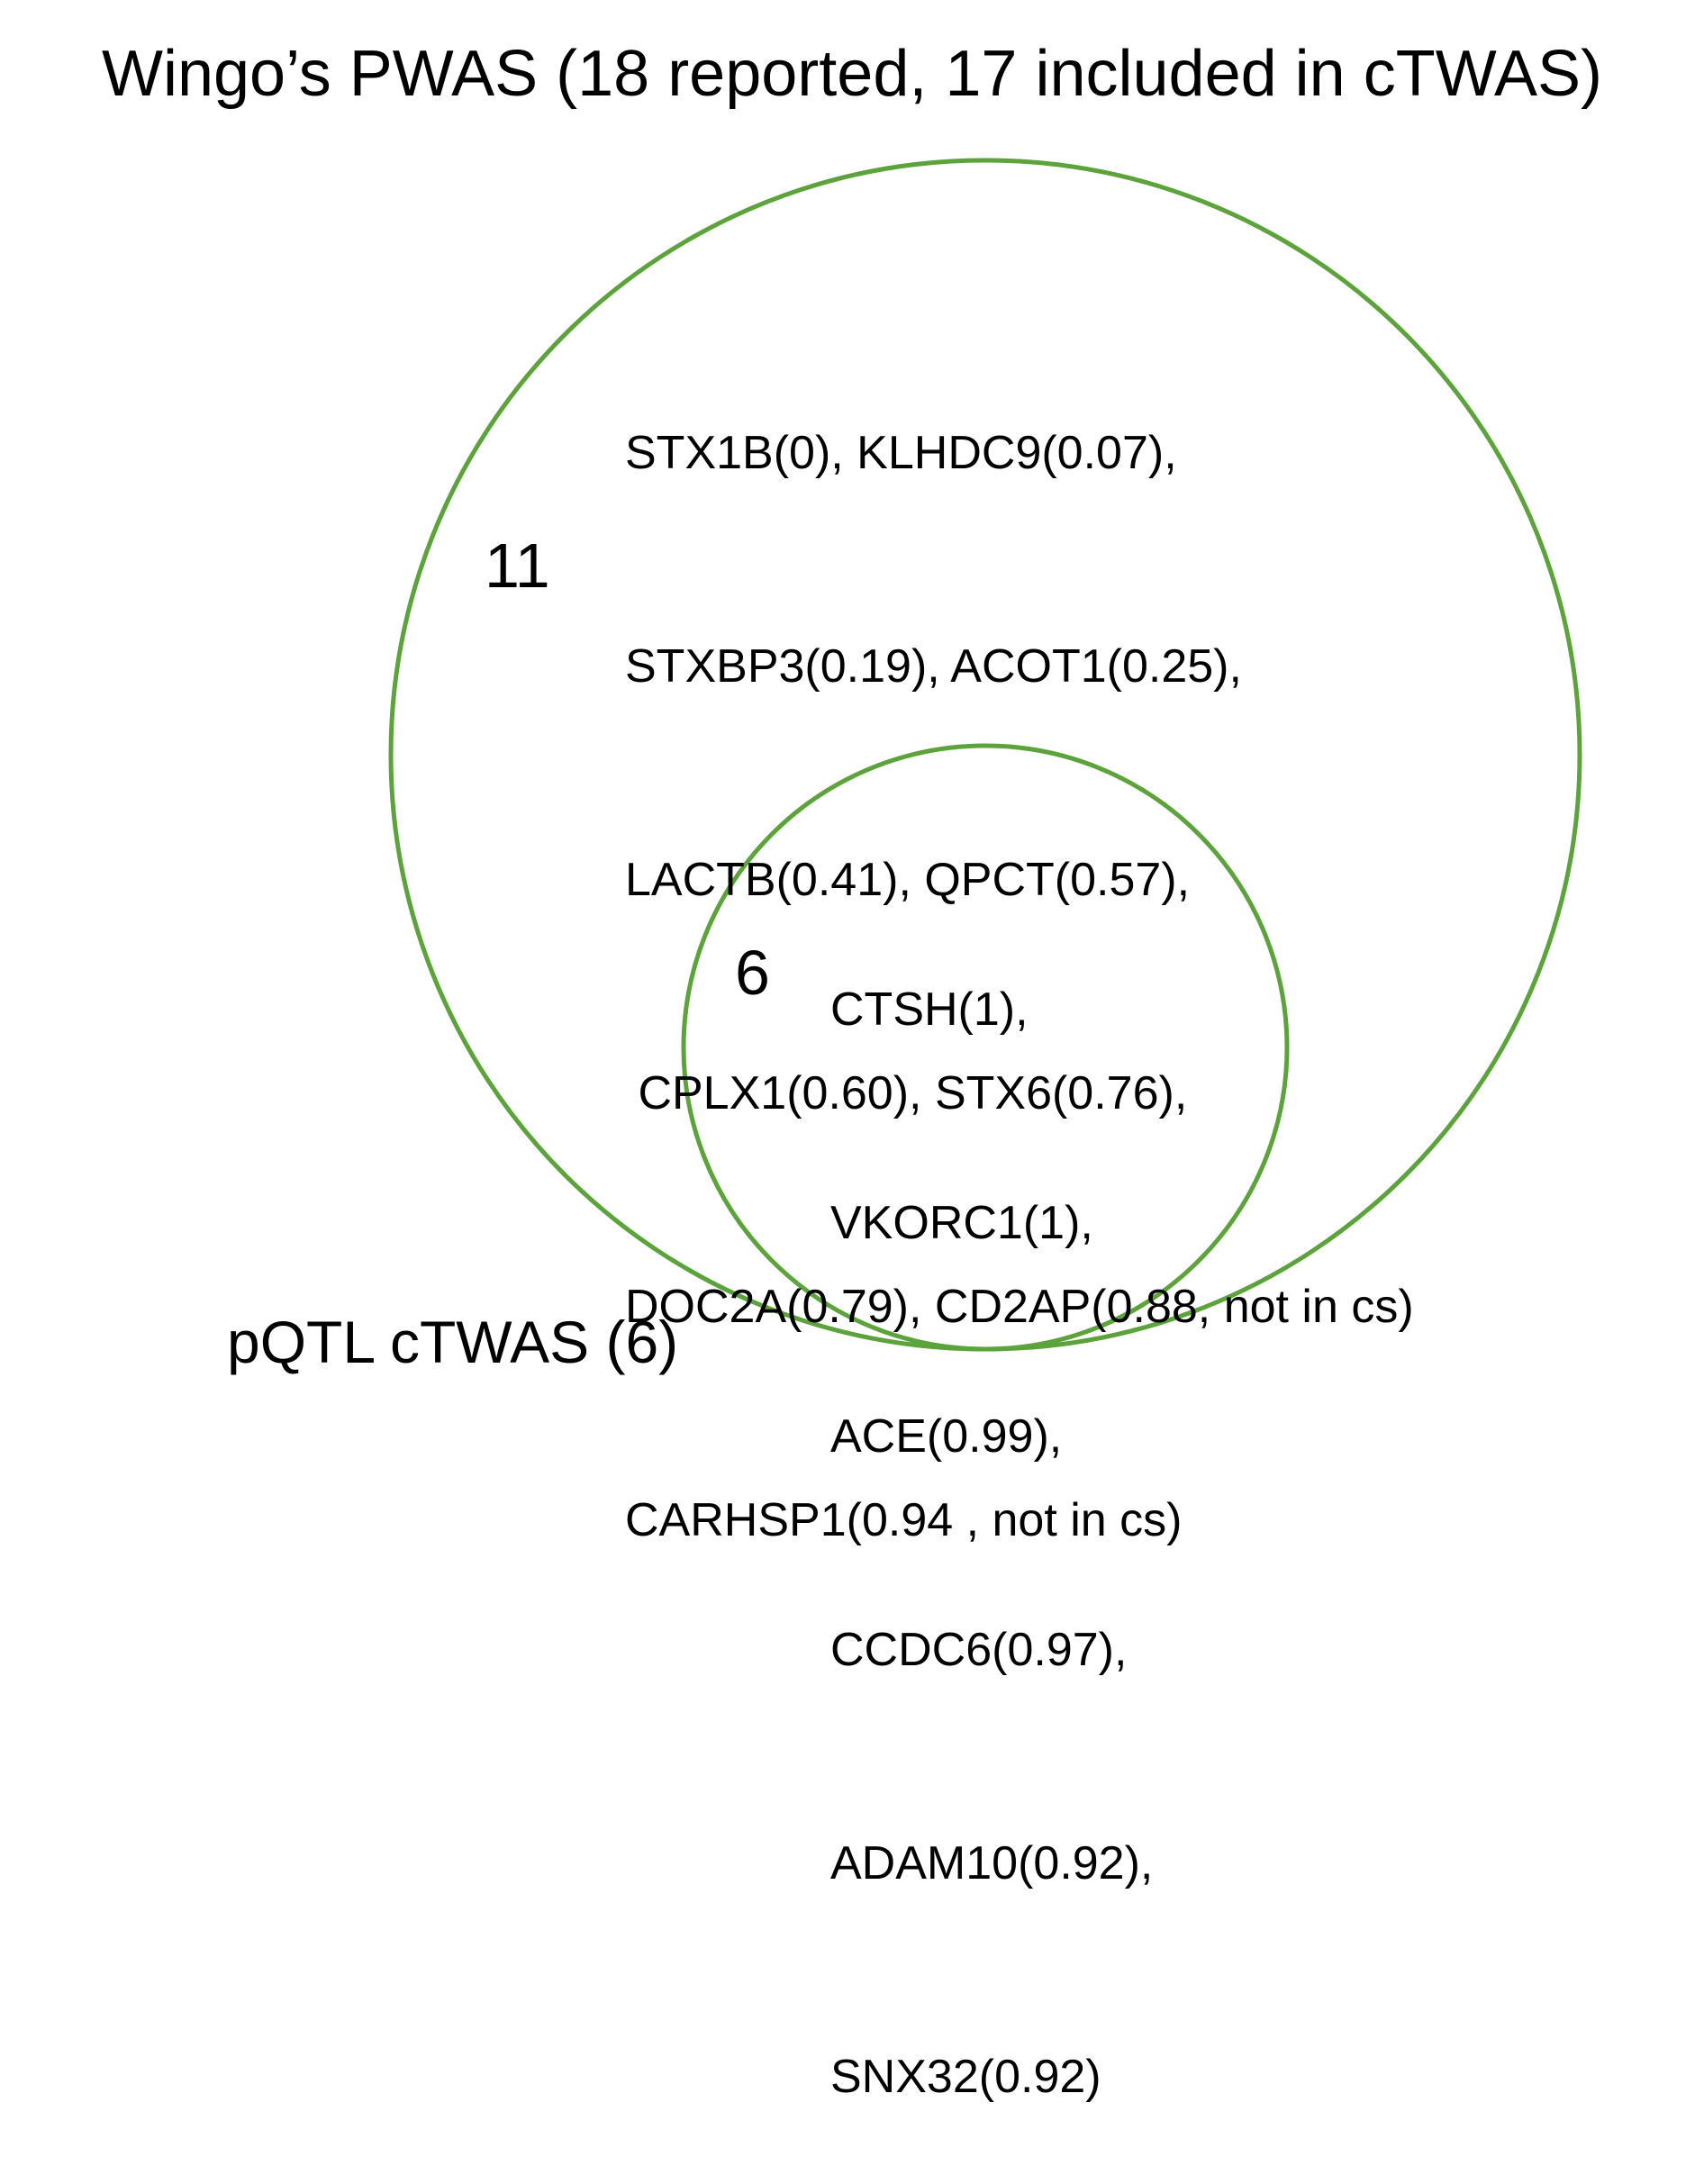 The height and width of the screenshot is (2184, 1704). I want to click on gene-list-line: LACTB(0.41), QPCT(0.57),, so click(908, 880).